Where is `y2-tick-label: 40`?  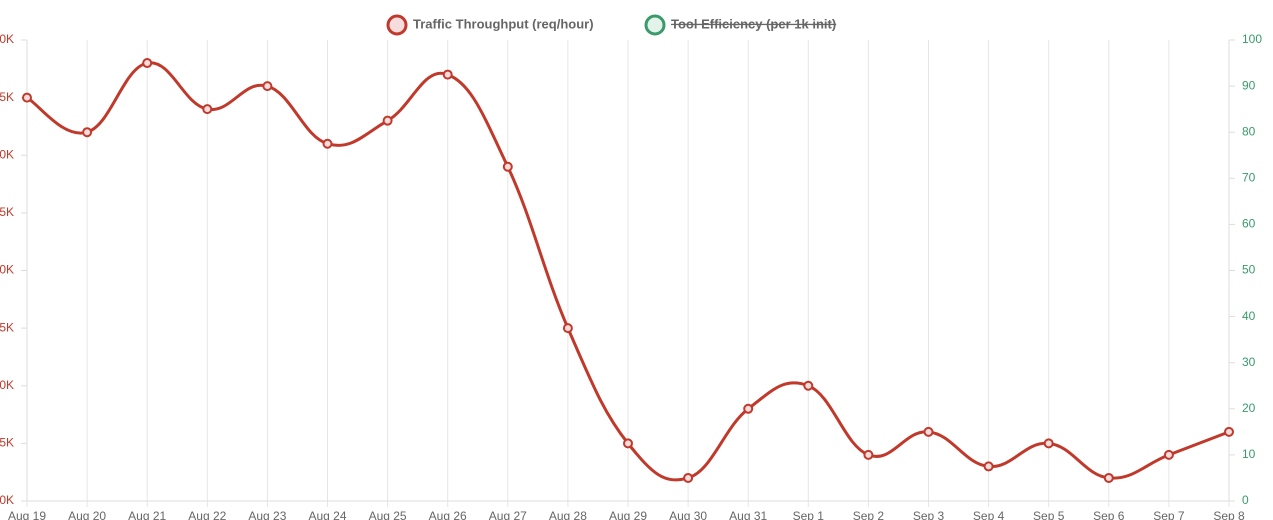 y2-tick-label: 40 is located at coordinates (1249, 316).